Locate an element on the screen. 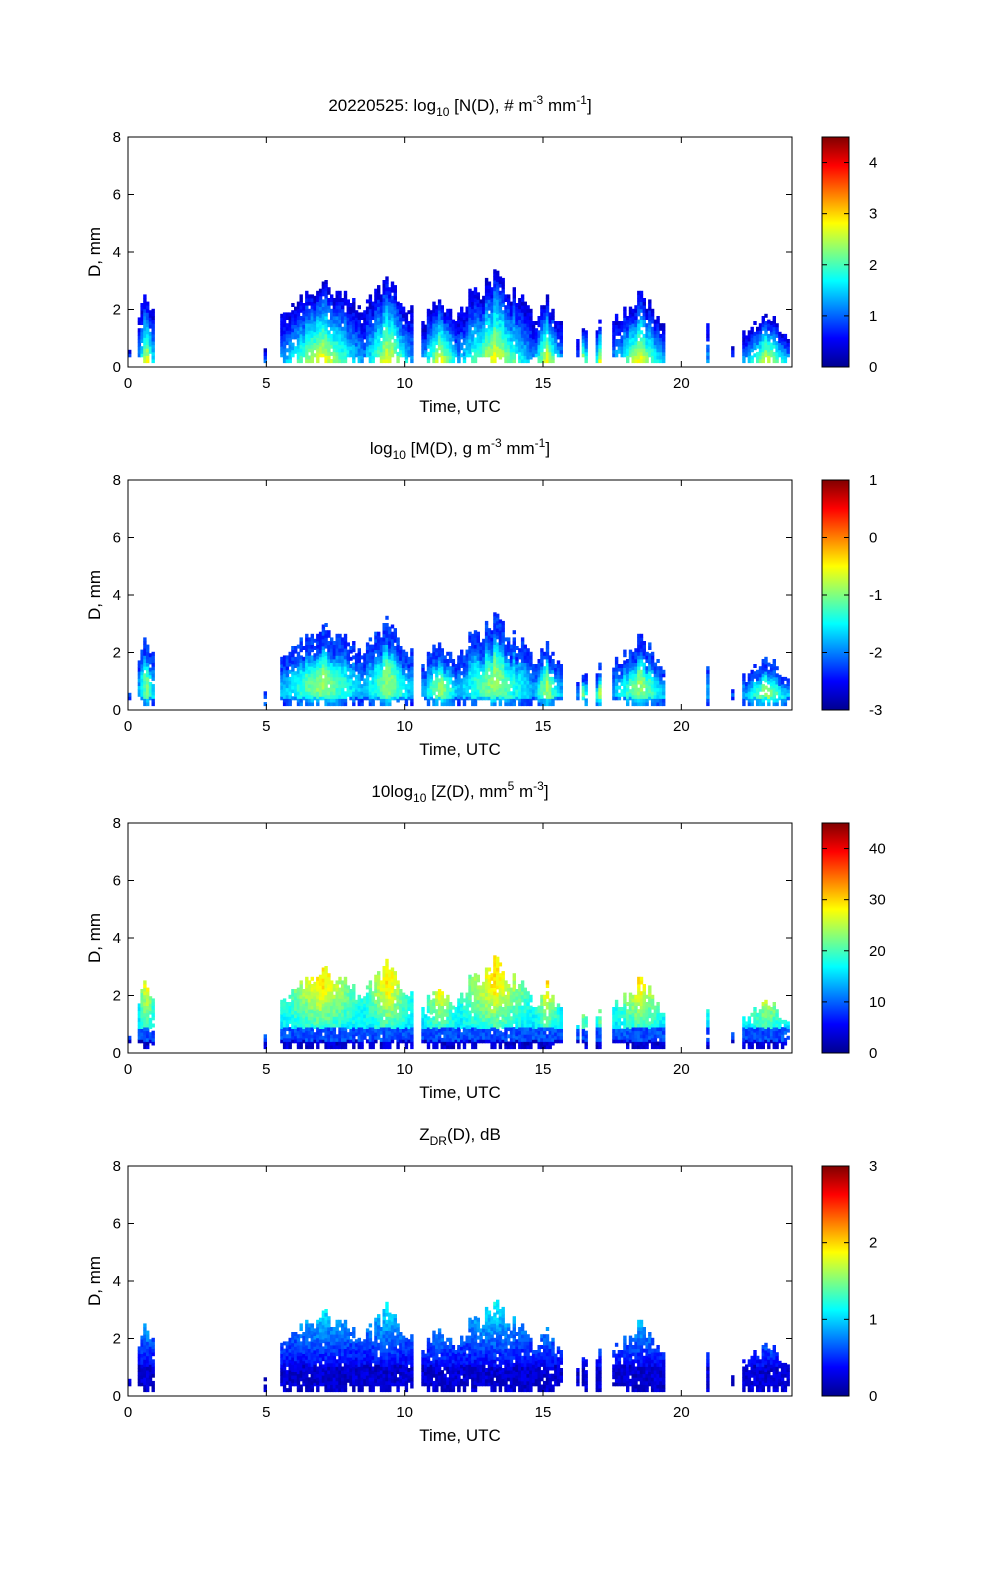 This screenshot has width=1000, height=1580. y-tick-label: 8 is located at coordinates (117, 137).